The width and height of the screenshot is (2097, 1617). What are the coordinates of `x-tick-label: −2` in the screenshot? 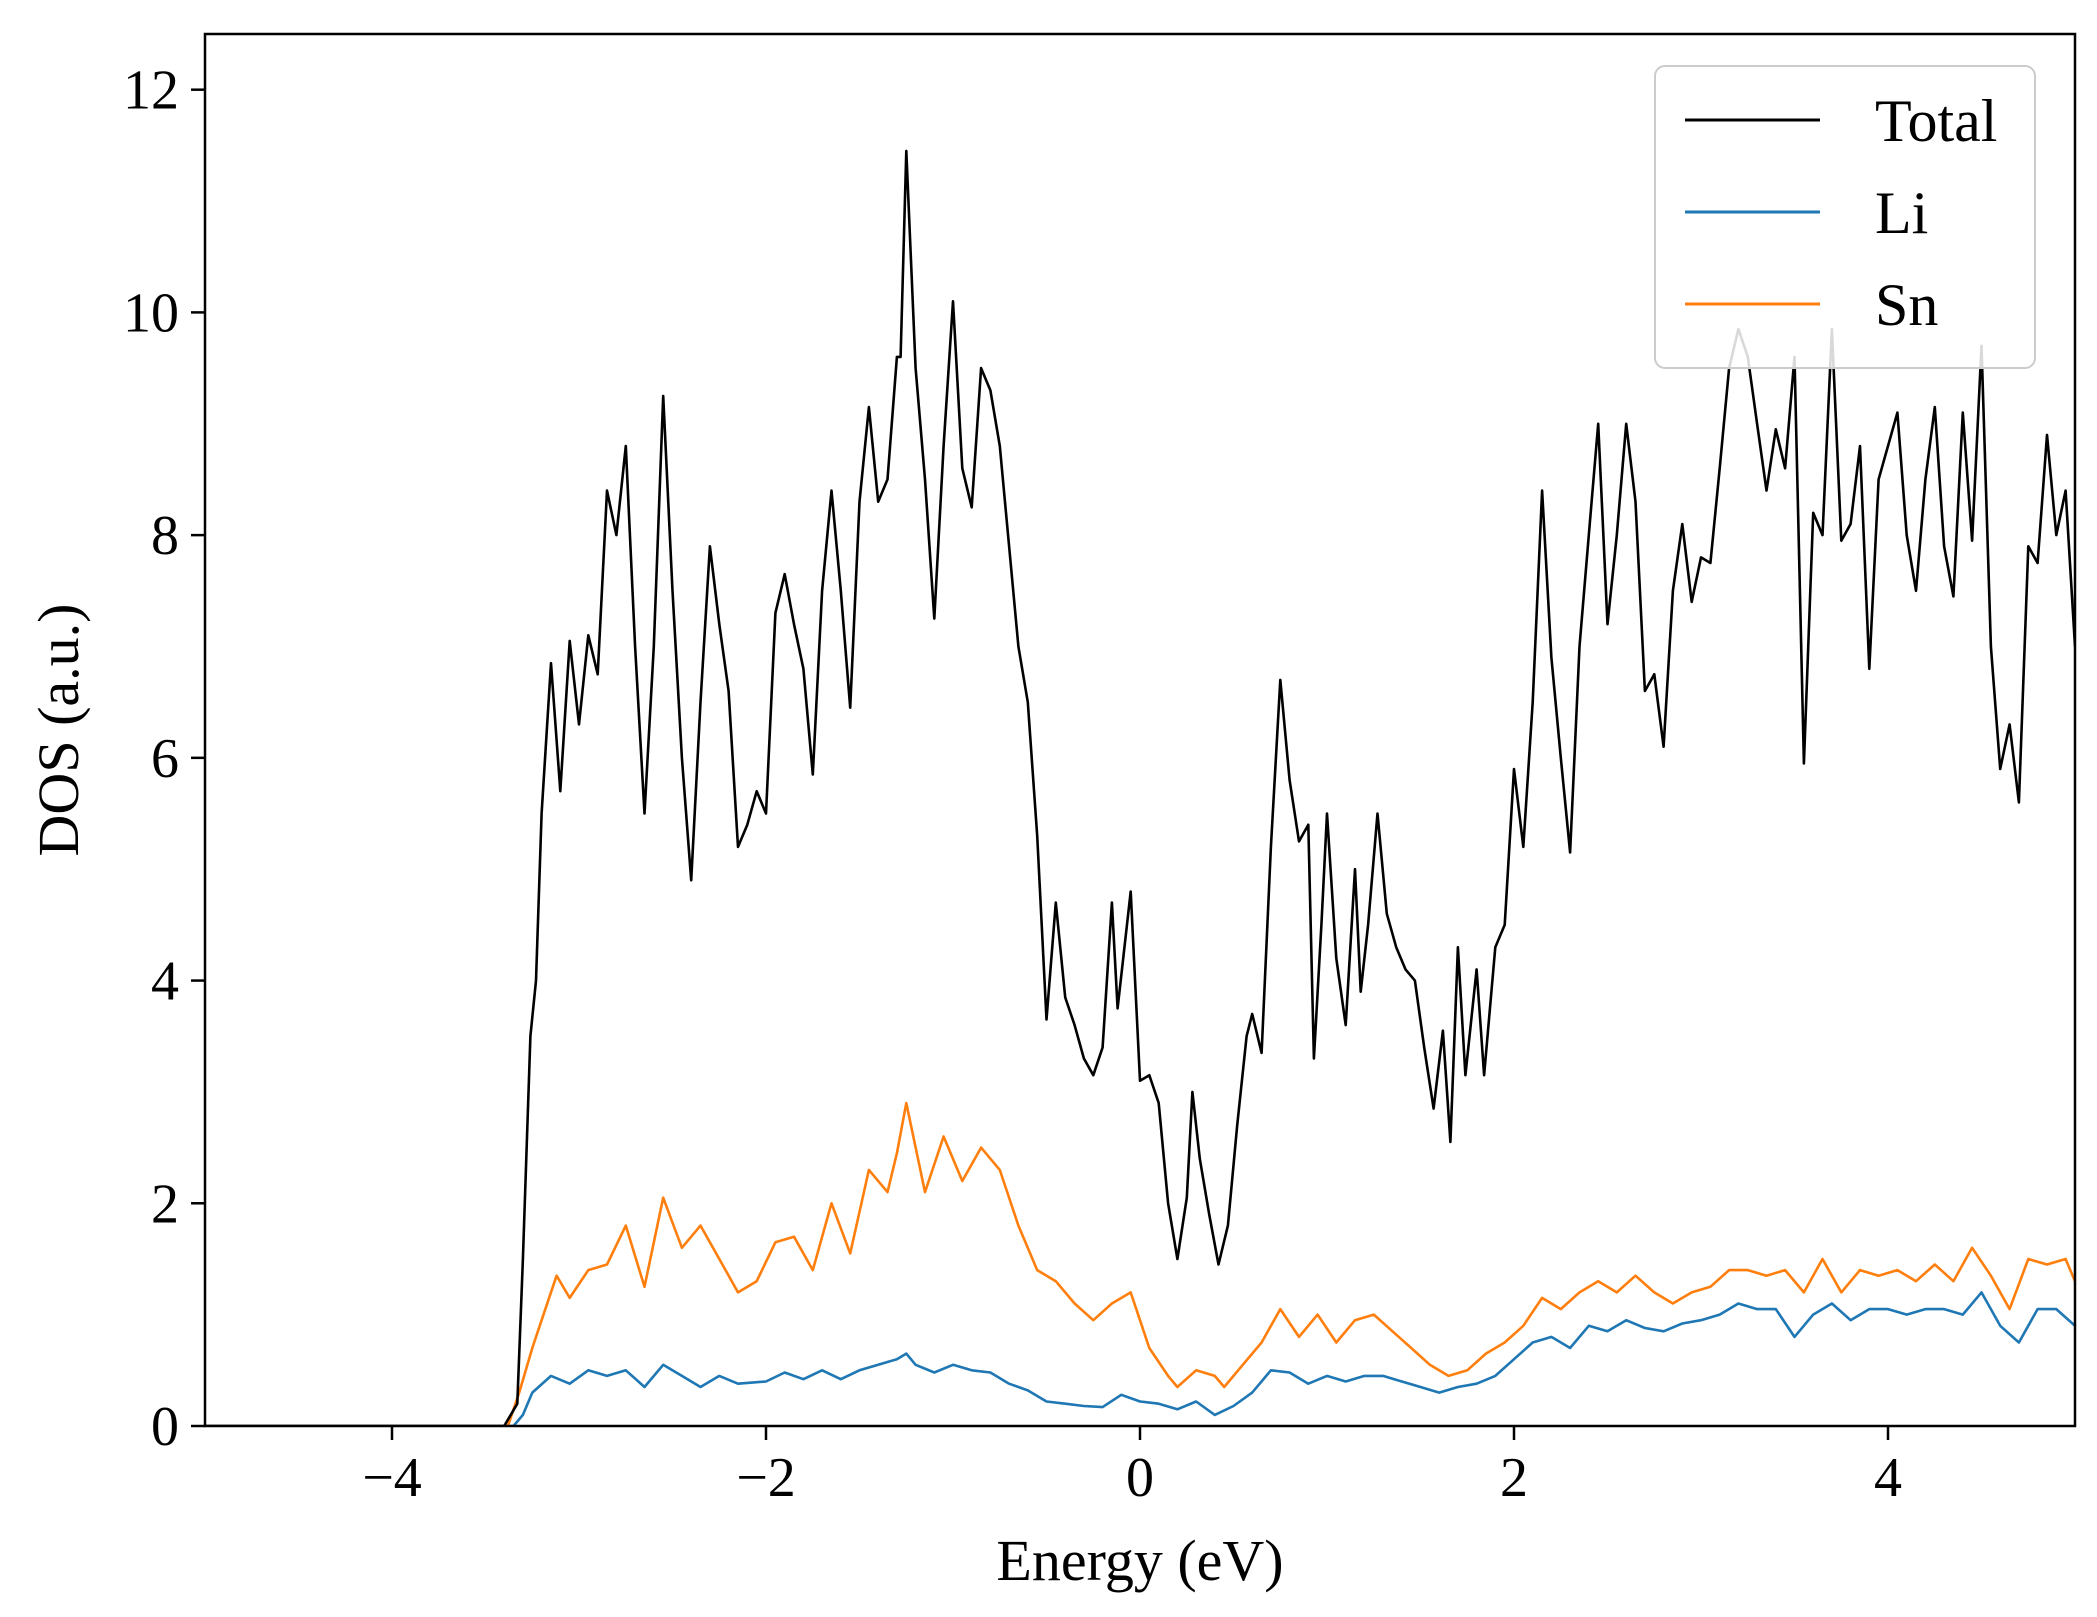 It's located at (766, 1478).